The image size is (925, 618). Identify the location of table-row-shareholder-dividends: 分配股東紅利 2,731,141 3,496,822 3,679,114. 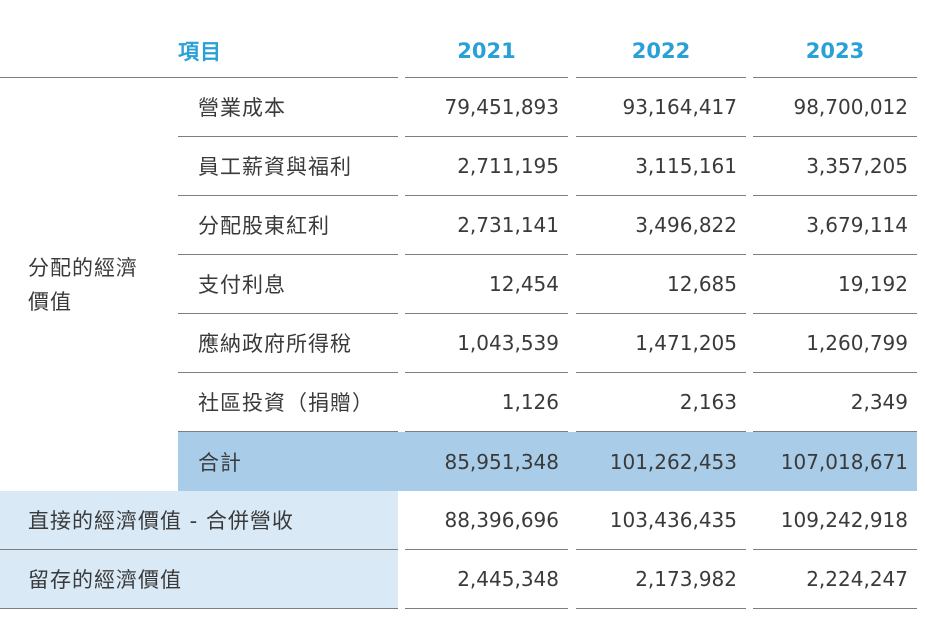
(462, 225).